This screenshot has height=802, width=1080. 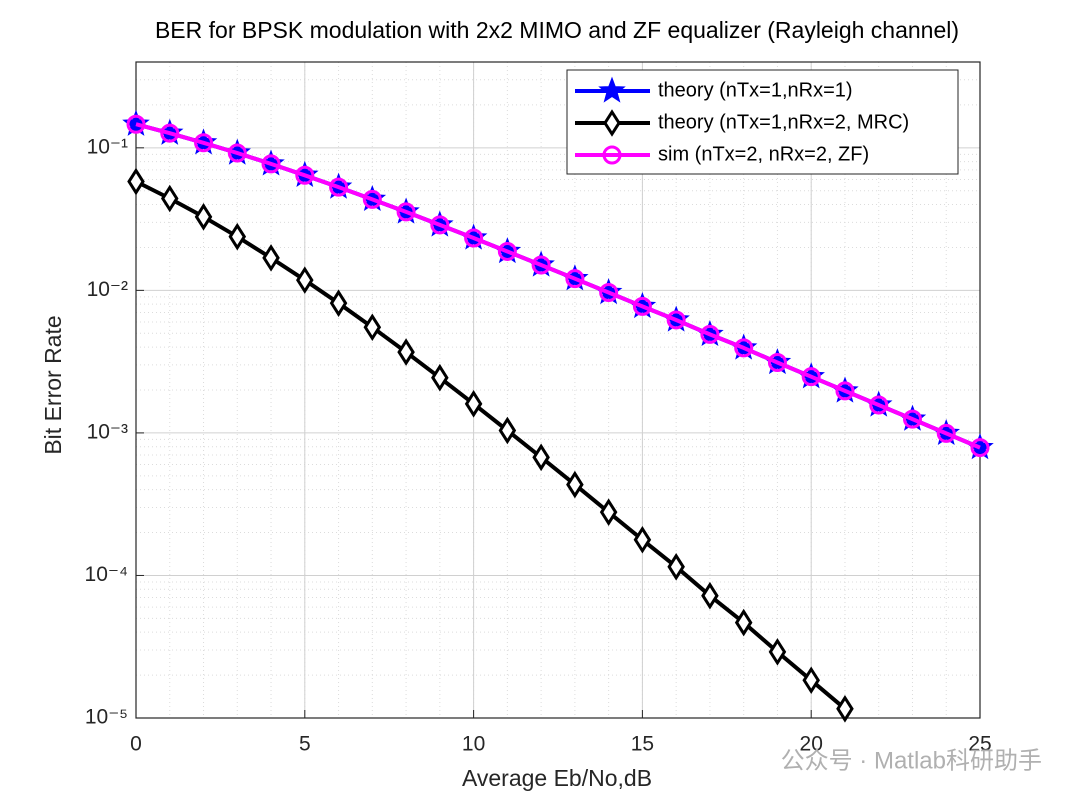 What do you see at coordinates (305, 744) in the screenshot?
I see `x-tick-label: 5` at bounding box center [305, 744].